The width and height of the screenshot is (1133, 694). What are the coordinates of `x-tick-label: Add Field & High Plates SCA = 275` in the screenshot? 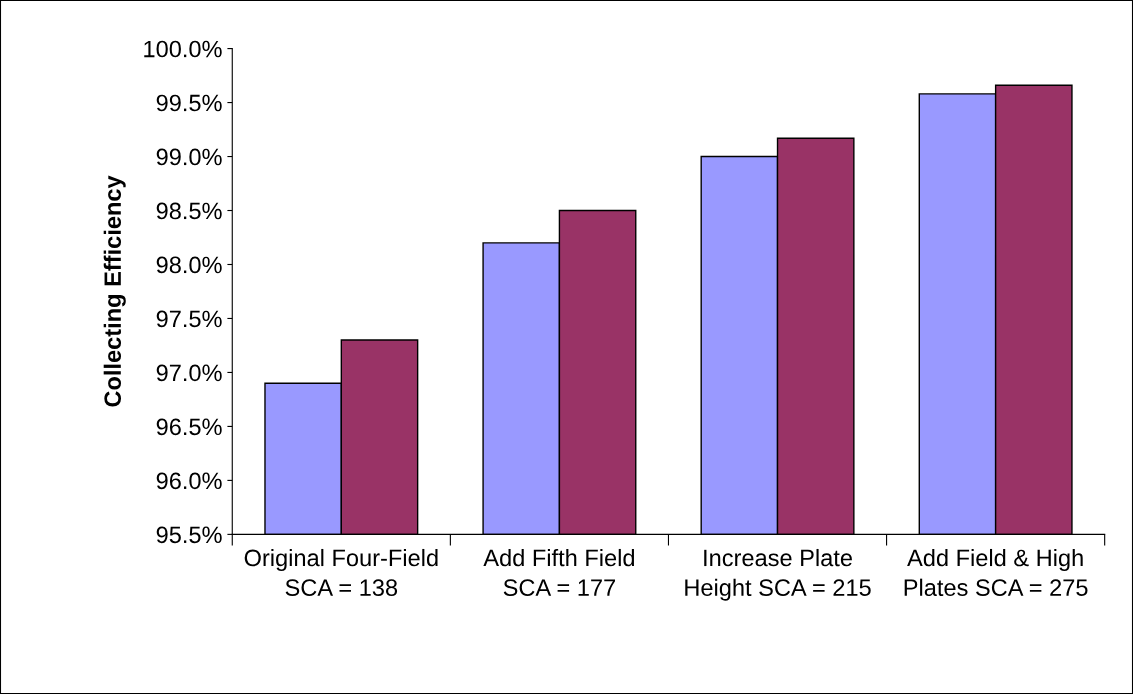 It's located at (996, 572).